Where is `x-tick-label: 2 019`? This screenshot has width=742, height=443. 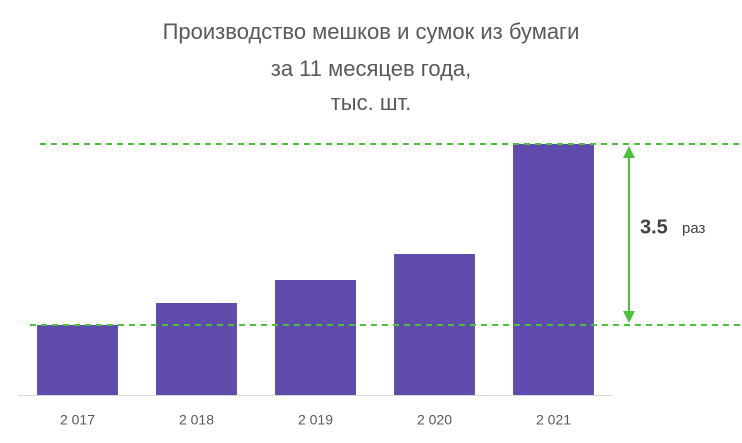 x-tick-label: 2 019 is located at coordinates (315, 420).